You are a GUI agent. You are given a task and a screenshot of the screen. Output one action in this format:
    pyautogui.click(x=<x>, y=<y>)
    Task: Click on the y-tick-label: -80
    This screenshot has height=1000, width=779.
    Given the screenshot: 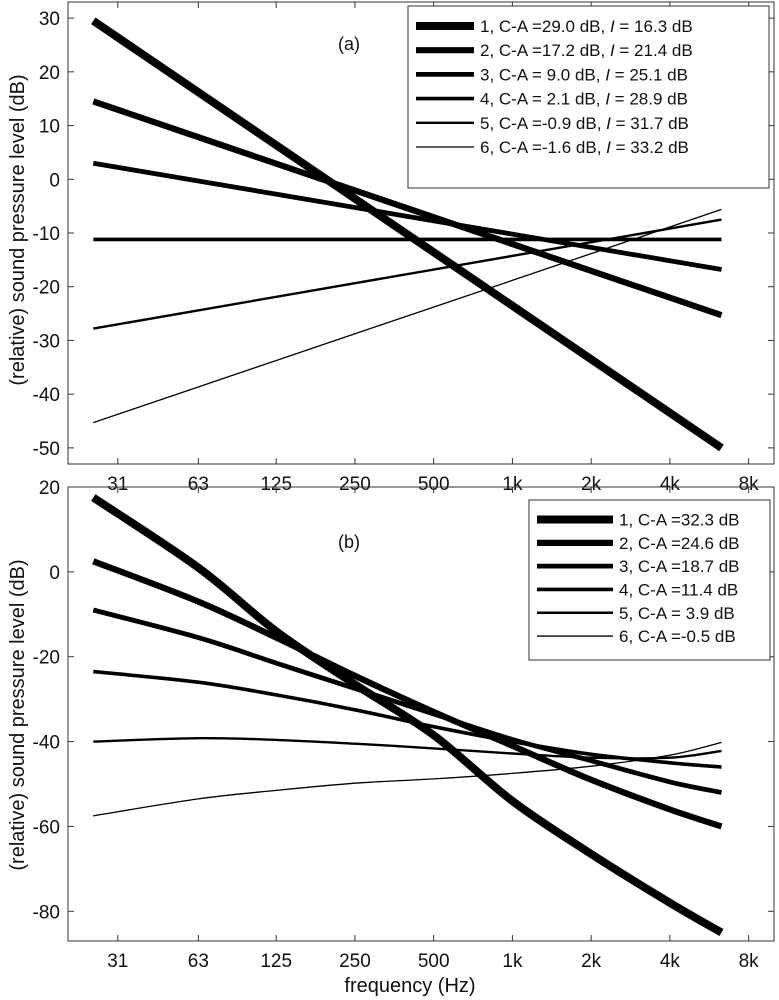 What is the action you would take?
    pyautogui.click(x=46, y=912)
    